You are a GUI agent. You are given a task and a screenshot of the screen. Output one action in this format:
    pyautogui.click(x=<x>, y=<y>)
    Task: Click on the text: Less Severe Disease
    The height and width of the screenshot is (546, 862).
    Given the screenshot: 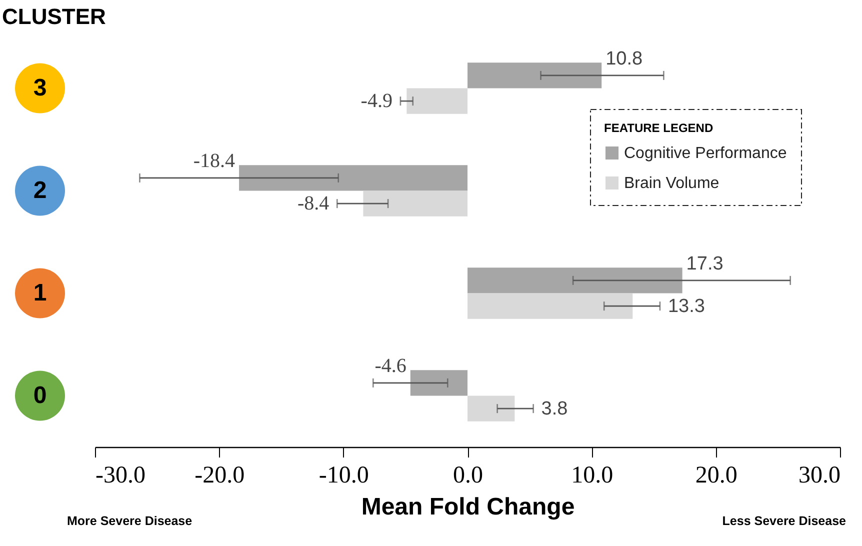 What is the action you would take?
    pyautogui.click(x=784, y=521)
    